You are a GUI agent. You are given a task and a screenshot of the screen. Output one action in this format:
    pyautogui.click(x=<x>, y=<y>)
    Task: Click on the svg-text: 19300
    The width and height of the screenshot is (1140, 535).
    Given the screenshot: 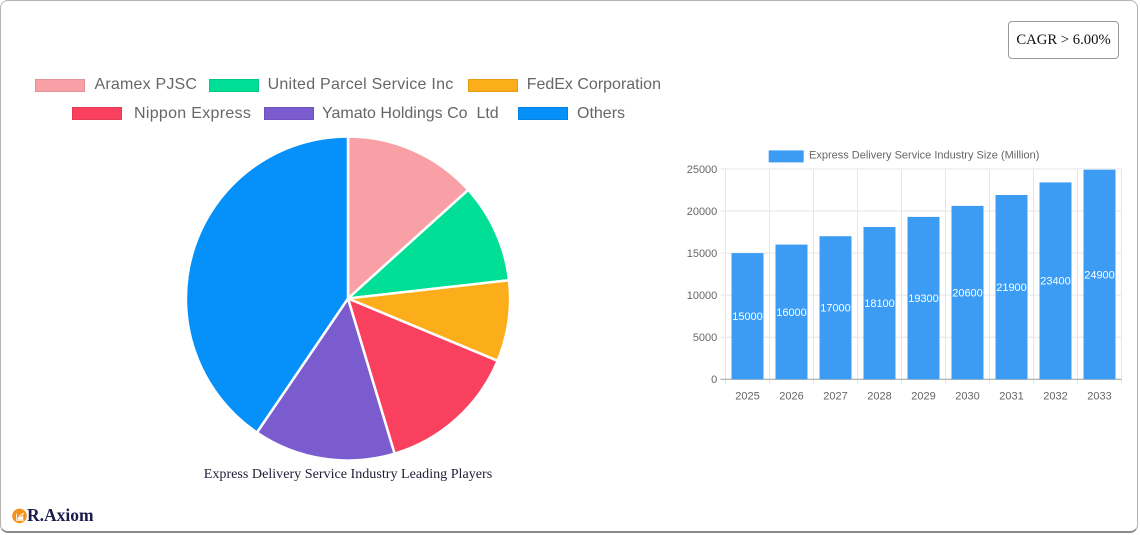 What is the action you would take?
    pyautogui.click(x=923, y=299)
    